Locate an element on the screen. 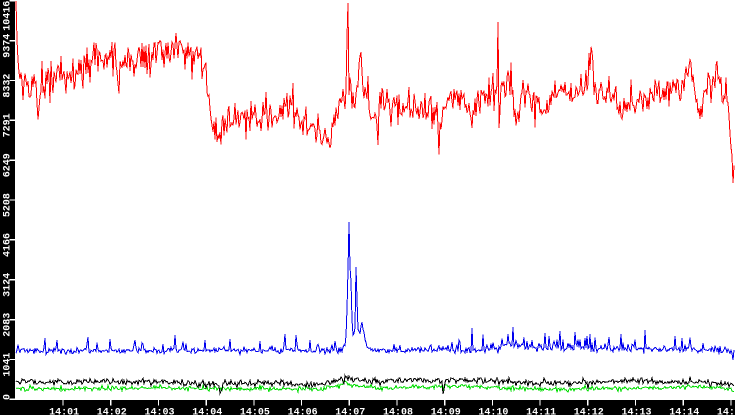 This screenshot has height=415, width=735. svg-text: 14:12 is located at coordinates (589, 411).